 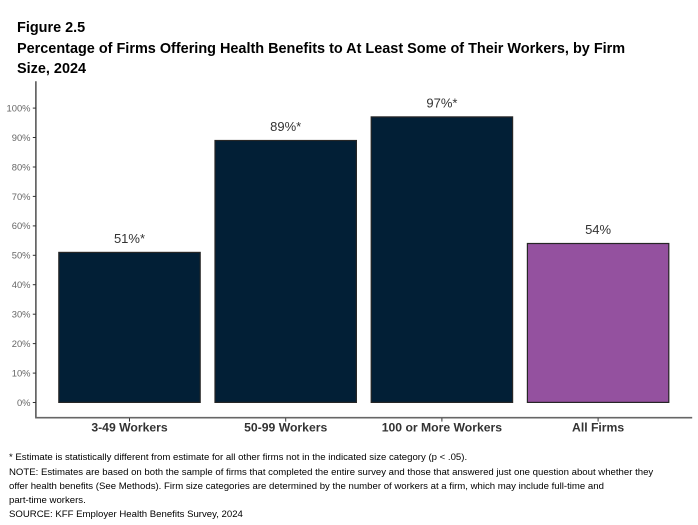 What do you see at coordinates (21, 255) in the screenshot?
I see `svg-text: 50%` at bounding box center [21, 255].